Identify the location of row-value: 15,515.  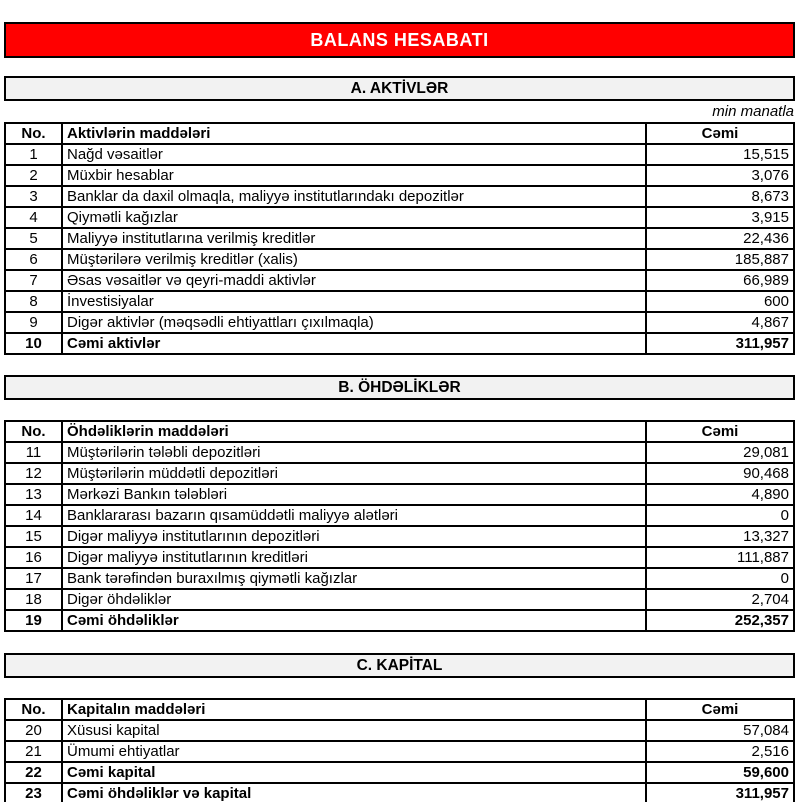
(720, 154).